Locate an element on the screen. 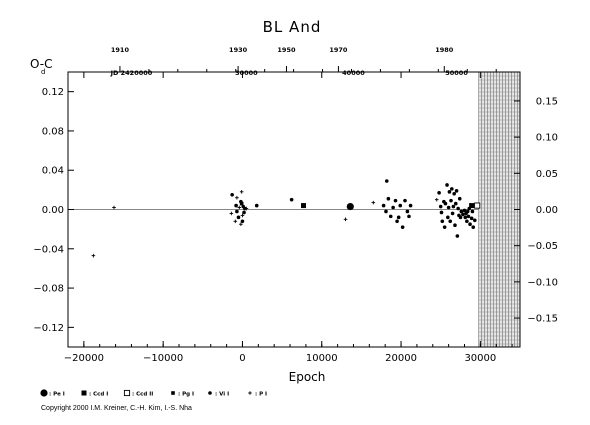 This screenshot has width=590, height=425. y-tick-label: 0.04 is located at coordinates (53, 171).